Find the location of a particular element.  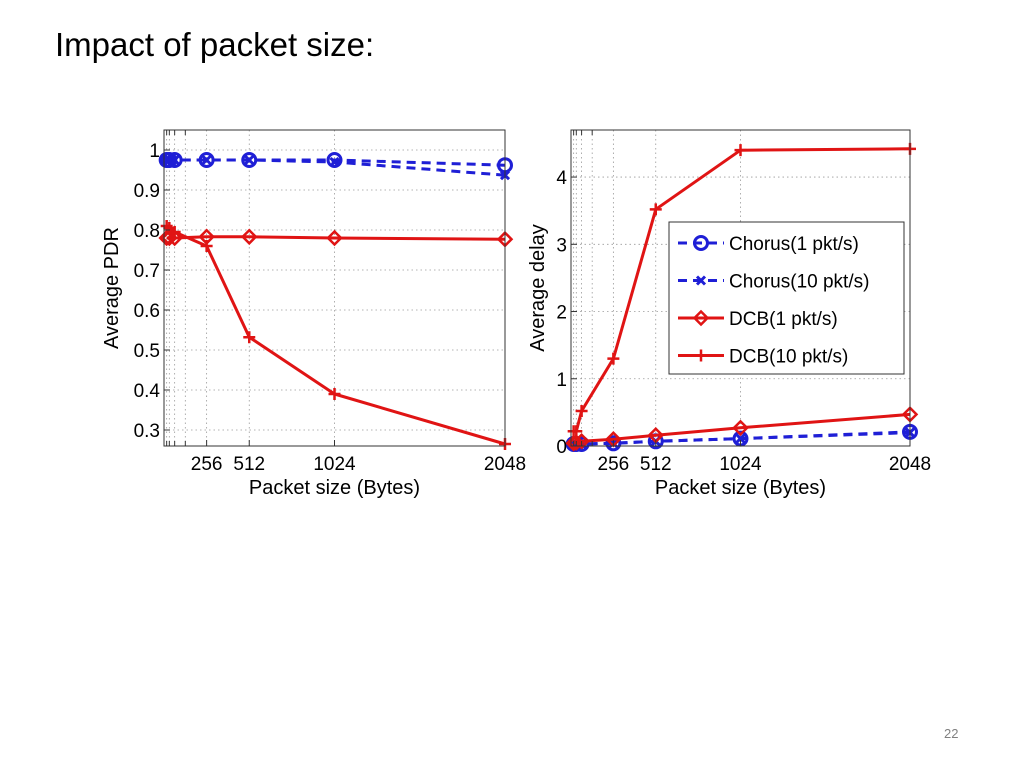

y-tick-label: 3 is located at coordinates (561, 245).